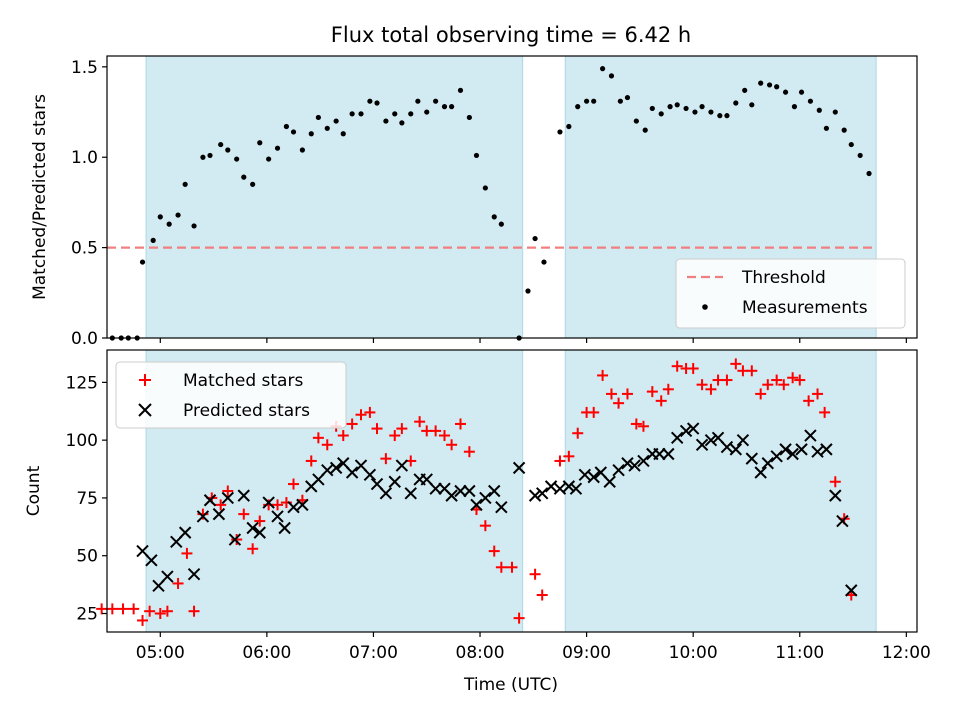 The width and height of the screenshot is (960, 720). I want to click on top-legend: Threshold Measurements, so click(790, 293).